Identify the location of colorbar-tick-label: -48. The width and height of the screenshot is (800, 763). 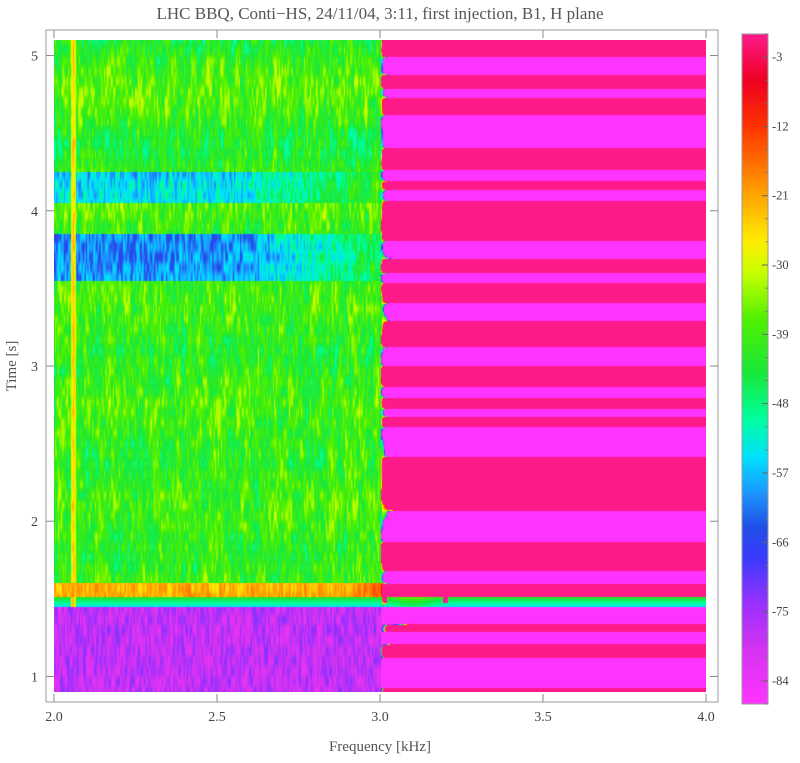
(780, 404).